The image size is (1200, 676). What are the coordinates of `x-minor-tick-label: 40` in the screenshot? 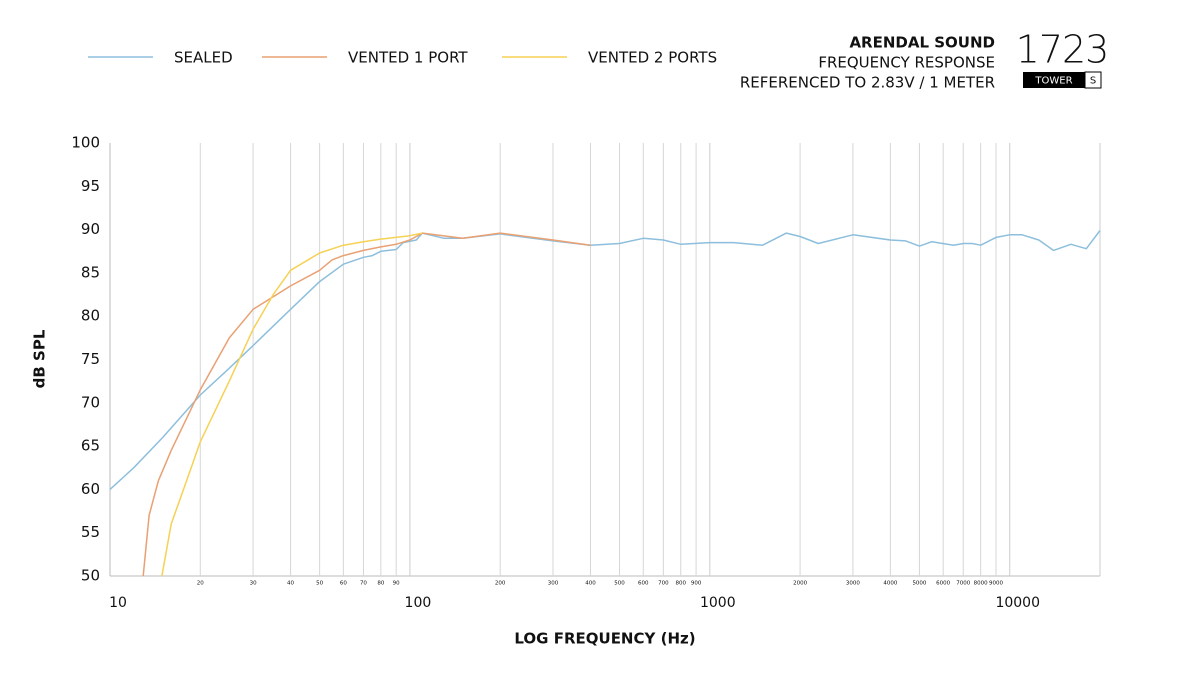 It's located at (290, 584).